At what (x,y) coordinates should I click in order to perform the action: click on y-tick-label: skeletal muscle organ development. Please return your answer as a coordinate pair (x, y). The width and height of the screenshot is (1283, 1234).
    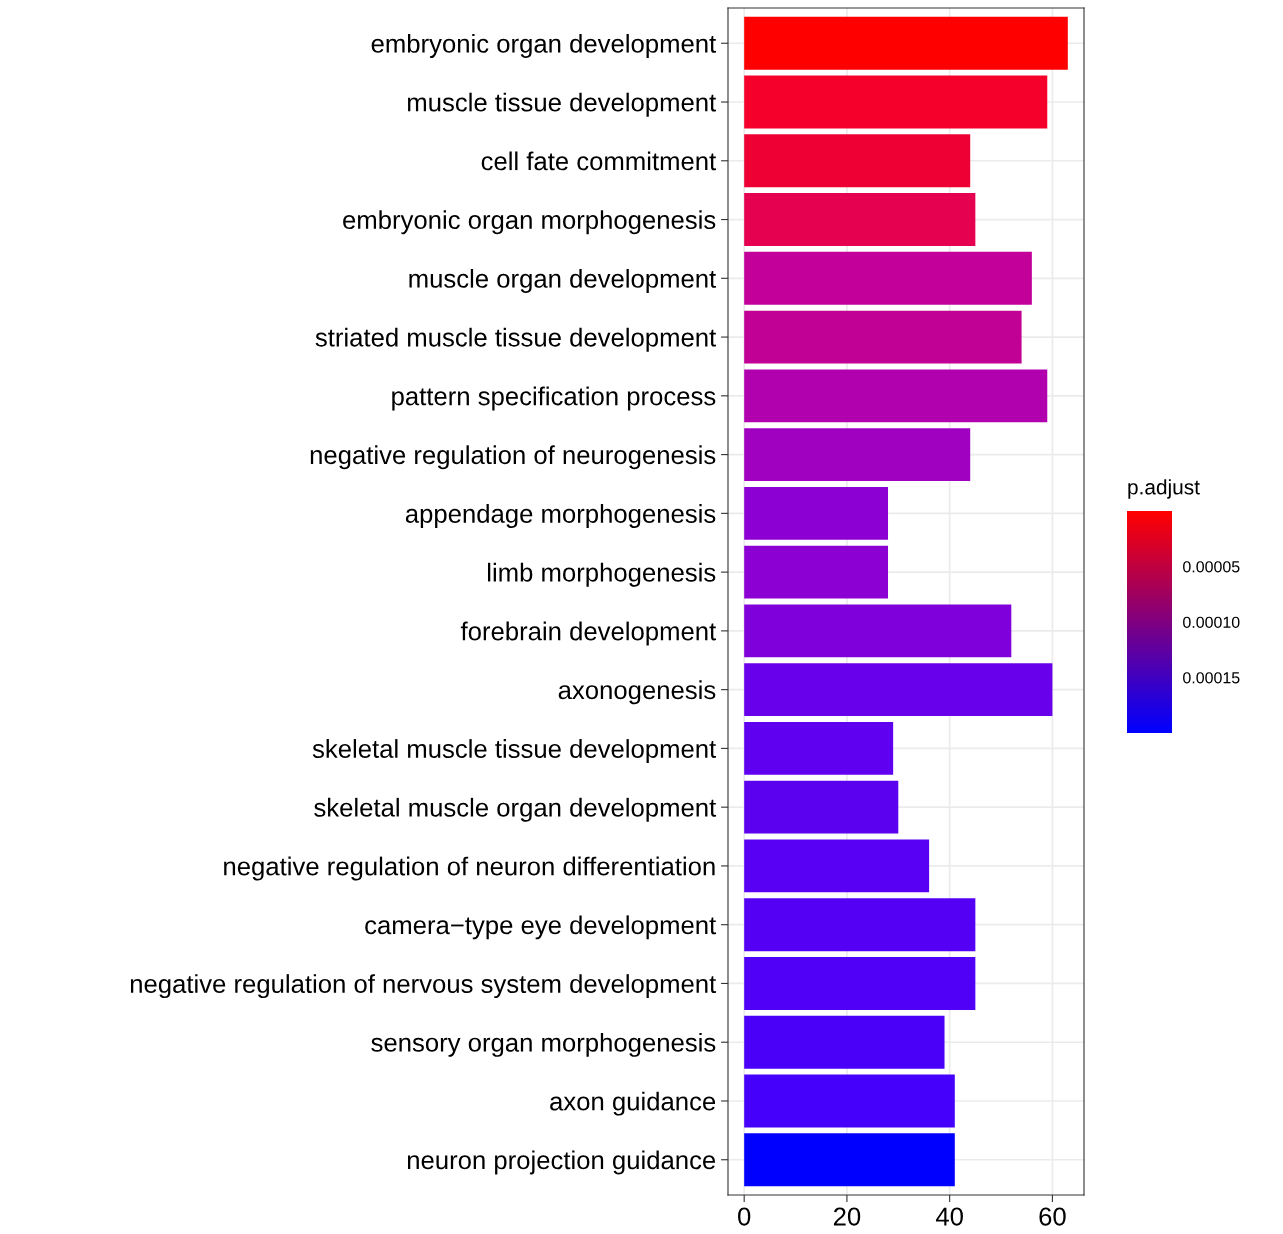
    Looking at the image, I should click on (515, 809).